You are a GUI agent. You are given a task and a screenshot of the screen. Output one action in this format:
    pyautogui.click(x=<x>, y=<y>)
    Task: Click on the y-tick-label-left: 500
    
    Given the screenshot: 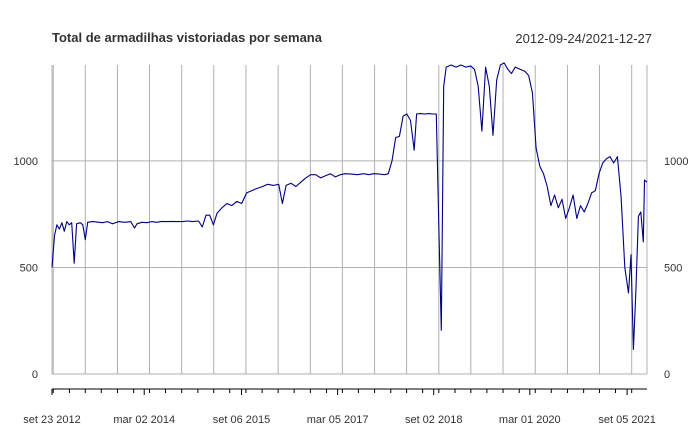 What is the action you would take?
    pyautogui.click(x=29, y=268)
    